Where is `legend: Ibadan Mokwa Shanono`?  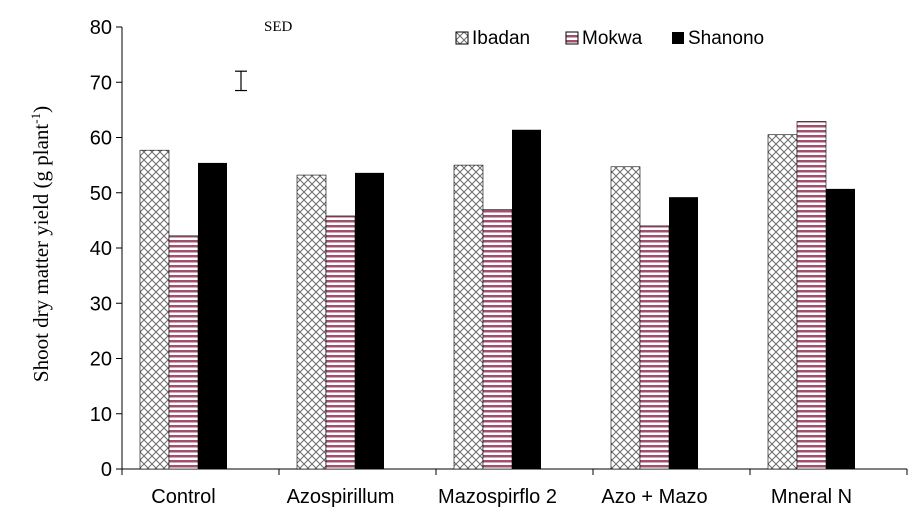
legend: Ibadan Mokwa Shanono is located at coordinates (609, 38).